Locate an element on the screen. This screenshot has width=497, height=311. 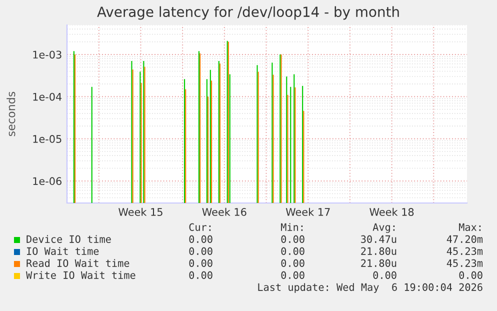
text: Last update: Wed May 6 19:00:04 2026 is located at coordinates (370, 288).